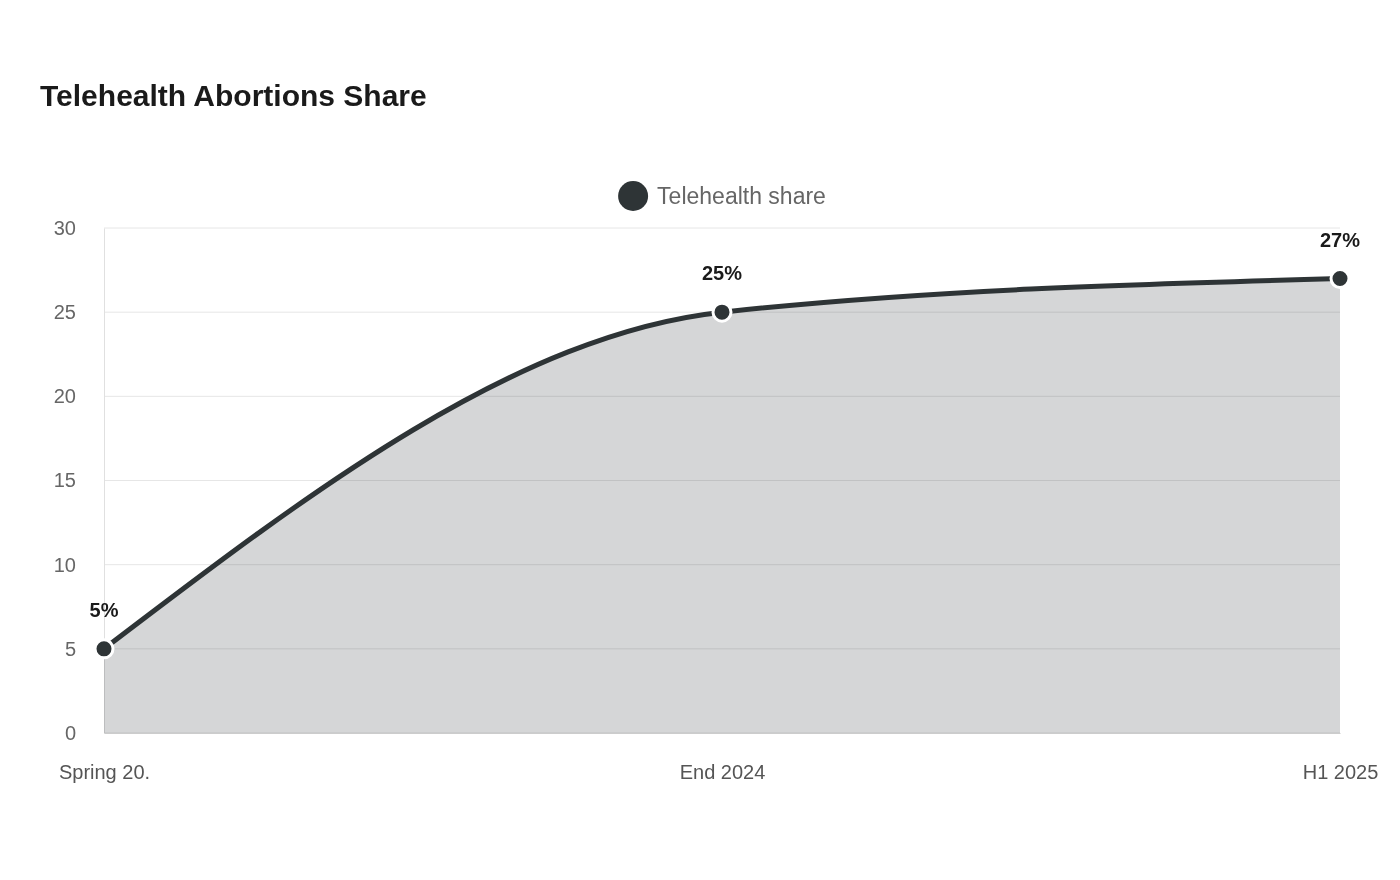 This screenshot has width=1400, height=880. What do you see at coordinates (1340, 239) in the screenshot?
I see `data-label: 27%` at bounding box center [1340, 239].